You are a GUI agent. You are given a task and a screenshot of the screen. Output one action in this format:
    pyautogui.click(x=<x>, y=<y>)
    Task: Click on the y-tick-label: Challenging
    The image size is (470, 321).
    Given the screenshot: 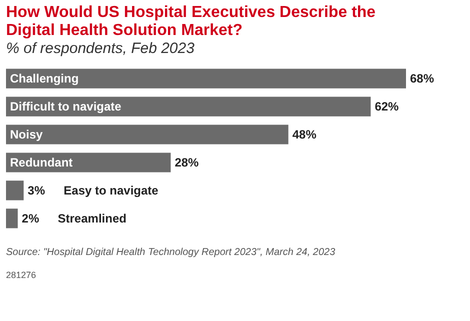 What is the action you would take?
    pyautogui.click(x=44, y=79)
    